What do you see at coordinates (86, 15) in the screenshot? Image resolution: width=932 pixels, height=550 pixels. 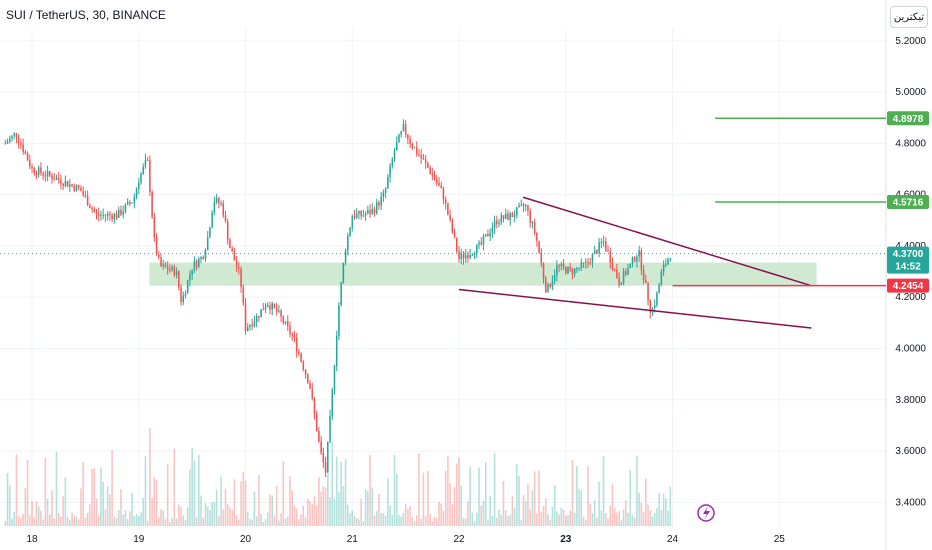 I see `chart-title: SUI / TetherUS, 30, BINANCE` at bounding box center [86, 15].